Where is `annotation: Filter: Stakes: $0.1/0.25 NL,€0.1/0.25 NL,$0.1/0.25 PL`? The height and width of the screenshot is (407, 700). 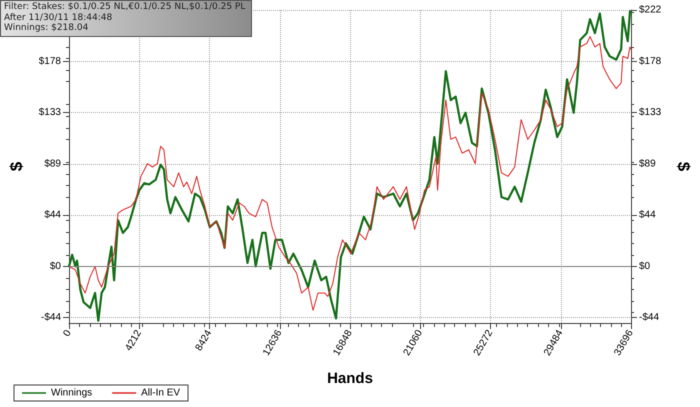
annotation: Filter: Stakes: $0.1/0.25 NL,€0.1/0.25 NL,$0.1/0.25 PL is located at coordinates (125, 7).